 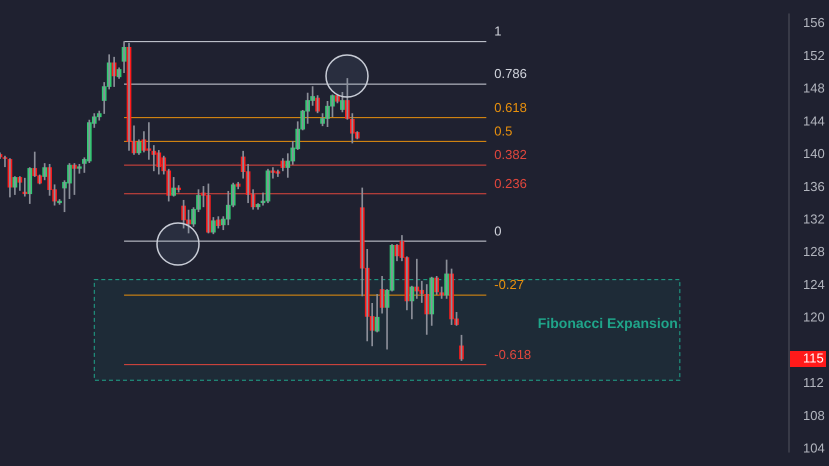 I want to click on y-tick-label: 124, so click(x=814, y=284).